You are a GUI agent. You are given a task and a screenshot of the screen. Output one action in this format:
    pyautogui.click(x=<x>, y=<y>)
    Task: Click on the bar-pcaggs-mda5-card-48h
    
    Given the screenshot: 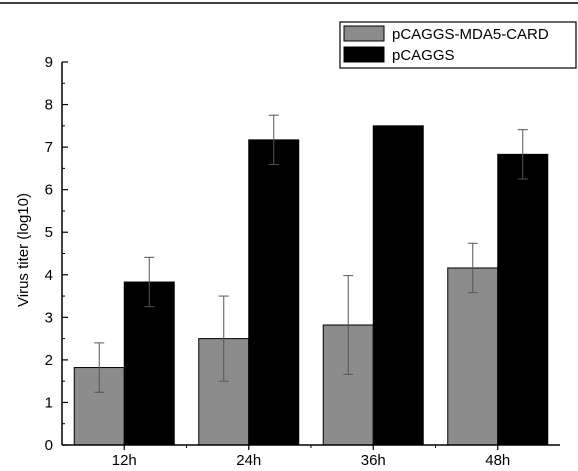 What is the action you would take?
    pyautogui.click(x=473, y=356)
    